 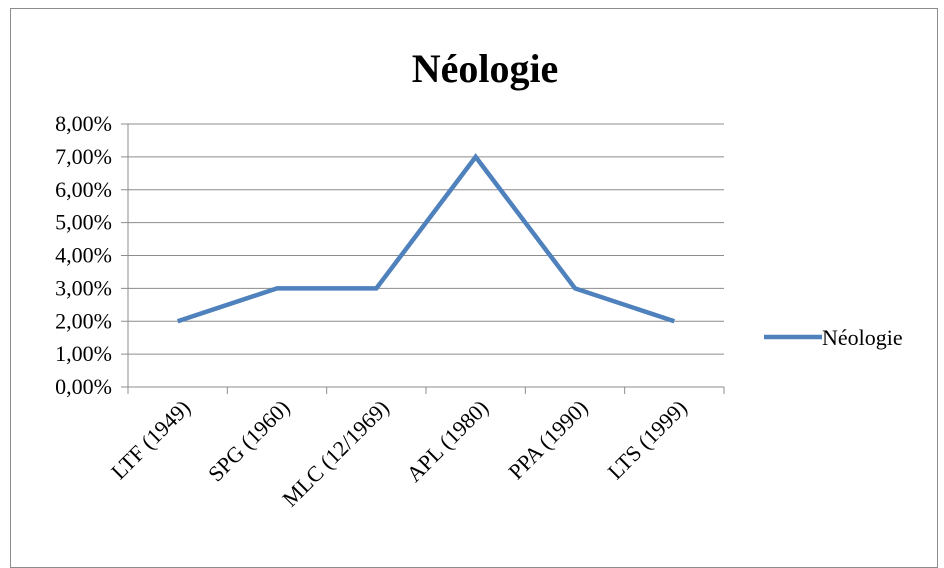 What do you see at coordinates (83, 189) in the screenshot?
I see `y-tick-label: 6,00%` at bounding box center [83, 189].